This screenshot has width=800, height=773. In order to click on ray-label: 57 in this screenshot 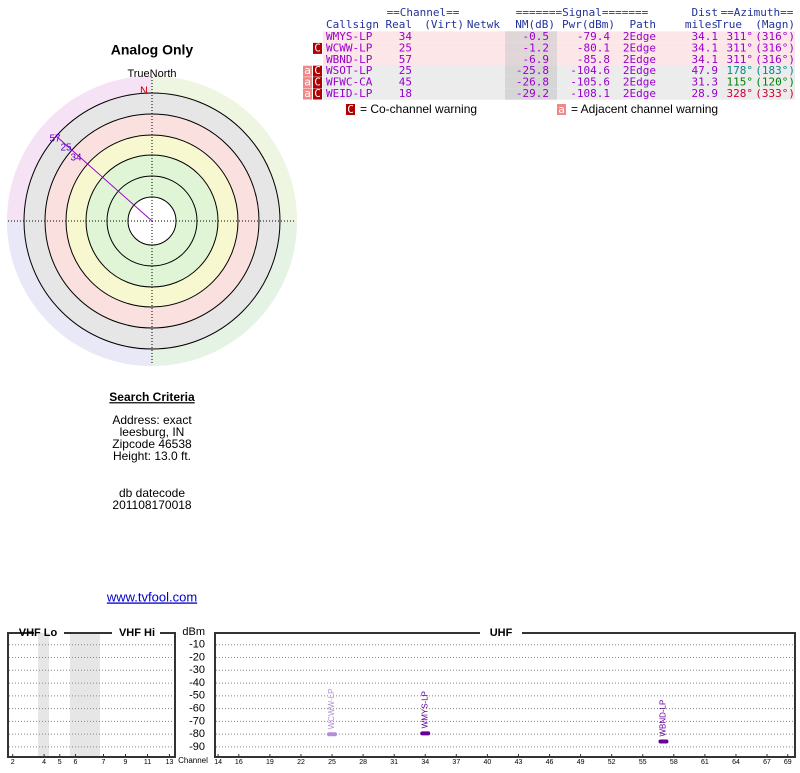, I will do `click(55, 139)`.